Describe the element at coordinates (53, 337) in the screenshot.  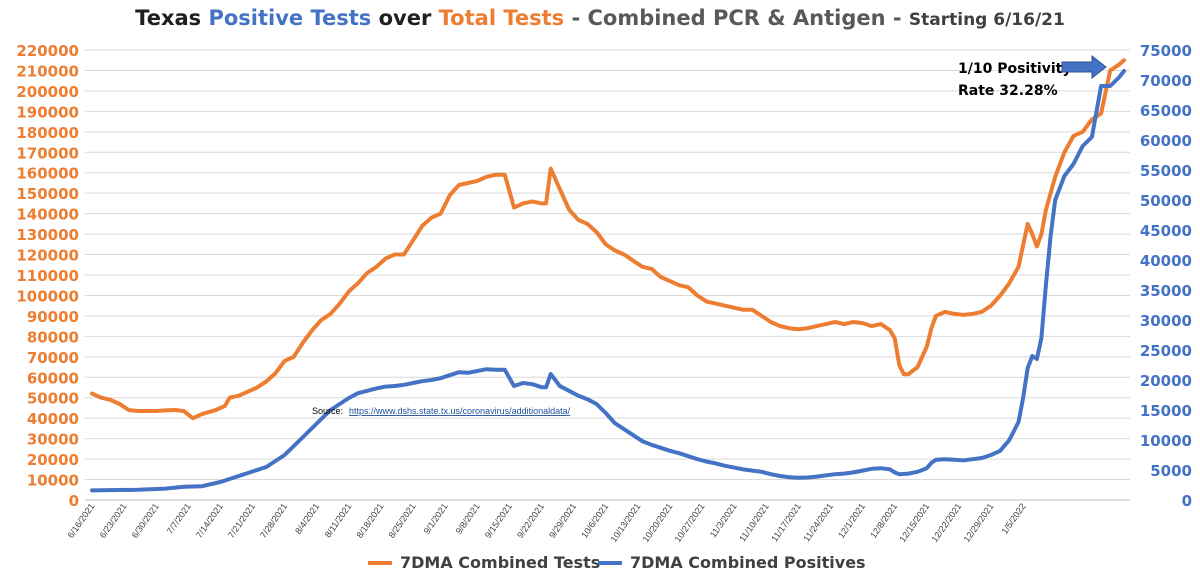
I see `left-axis-tick-label: 80000` at that location.